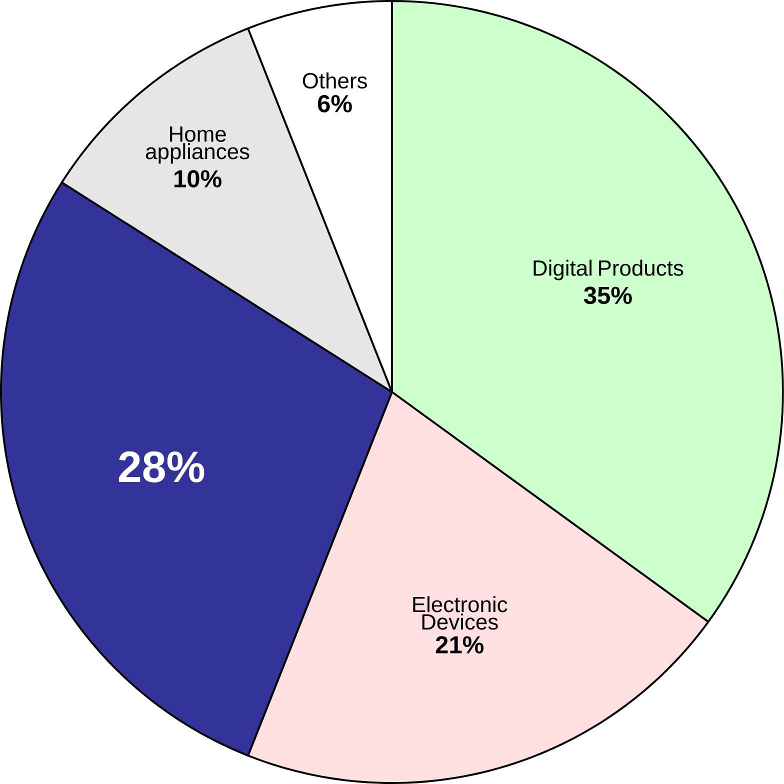  I want to click on data-label: 10%, so click(198, 179).